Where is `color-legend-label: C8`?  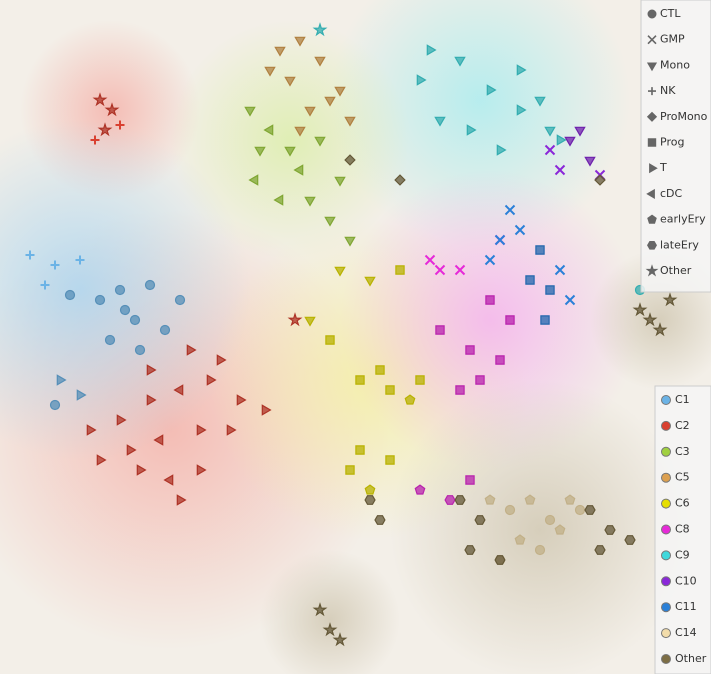
color-legend-label: C8 is located at coordinates (682, 529).